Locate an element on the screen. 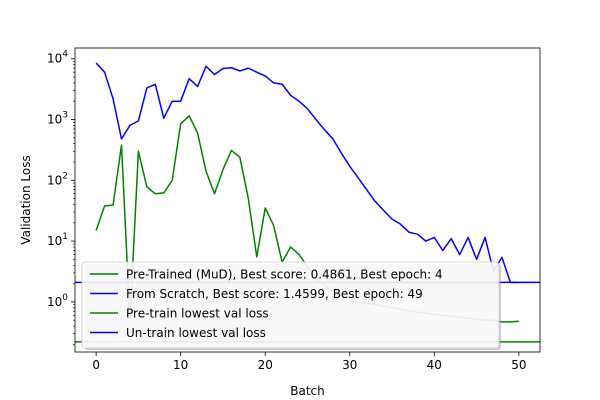 This screenshot has height=400, width=600. x-tick-label: 40 is located at coordinates (434, 365).